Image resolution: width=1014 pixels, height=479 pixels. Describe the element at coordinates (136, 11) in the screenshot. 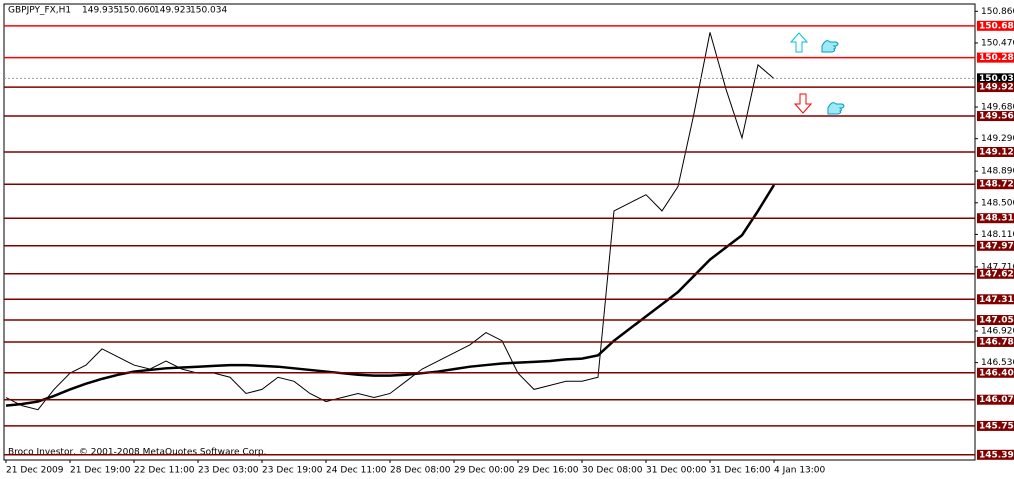

I see `ohlc-value: 150.060` at that location.